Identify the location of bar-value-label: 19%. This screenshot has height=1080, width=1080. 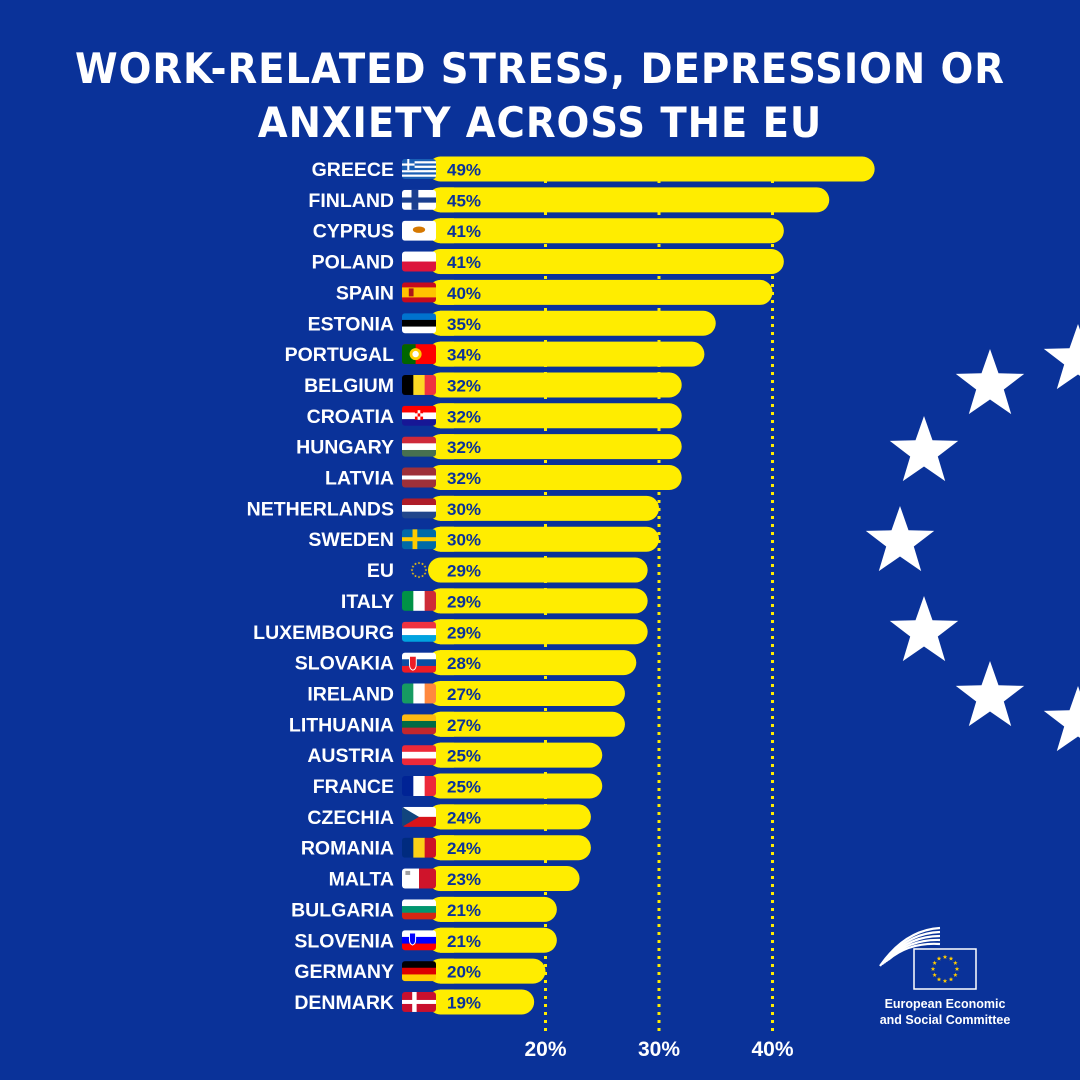
(464, 1002).